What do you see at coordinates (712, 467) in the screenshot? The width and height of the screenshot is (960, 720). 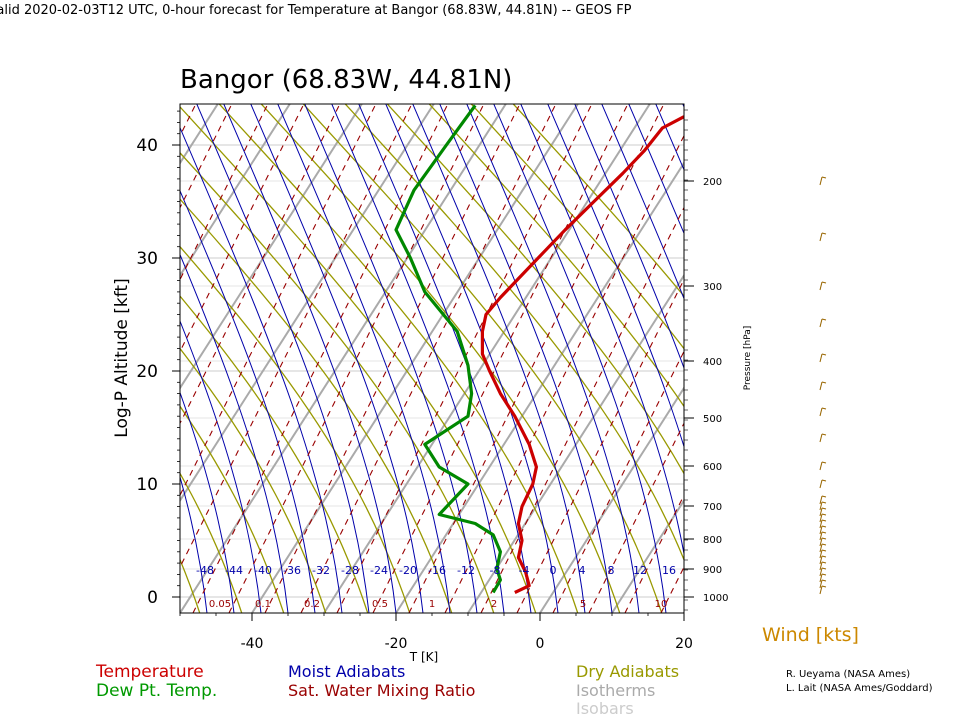 I see `pressure-tick-label: 600` at bounding box center [712, 467].